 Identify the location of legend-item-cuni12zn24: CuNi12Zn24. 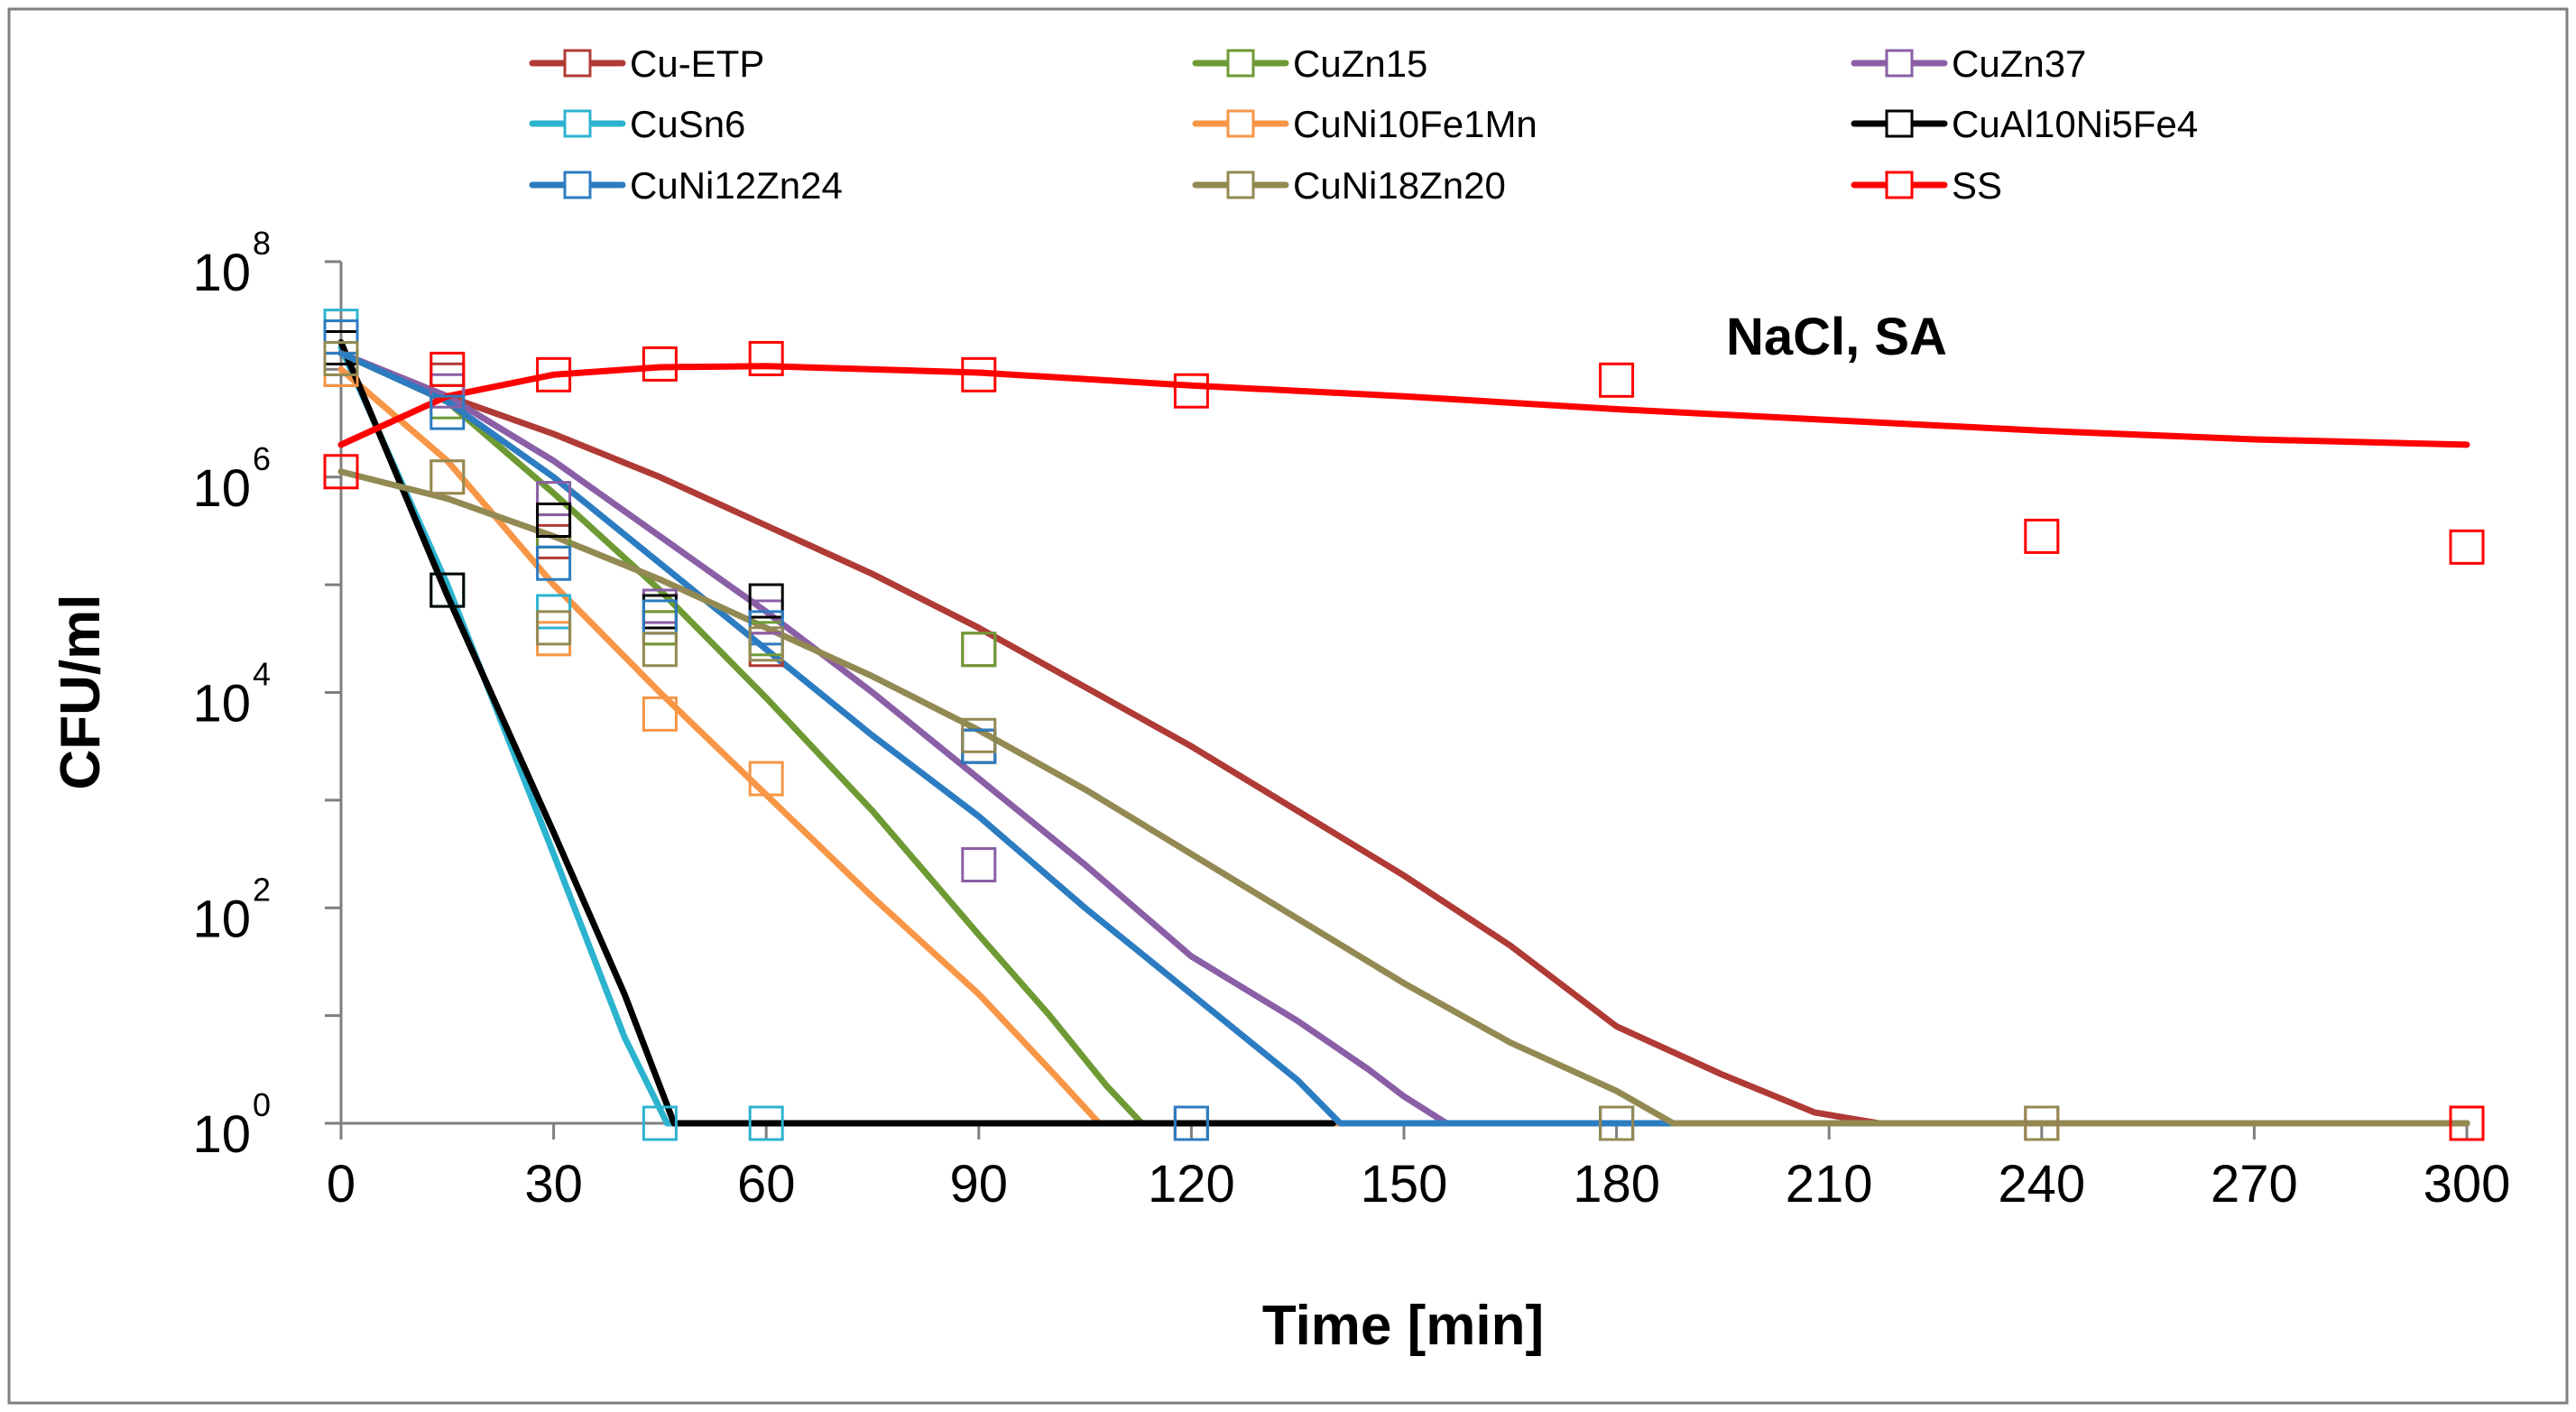
(686, 185).